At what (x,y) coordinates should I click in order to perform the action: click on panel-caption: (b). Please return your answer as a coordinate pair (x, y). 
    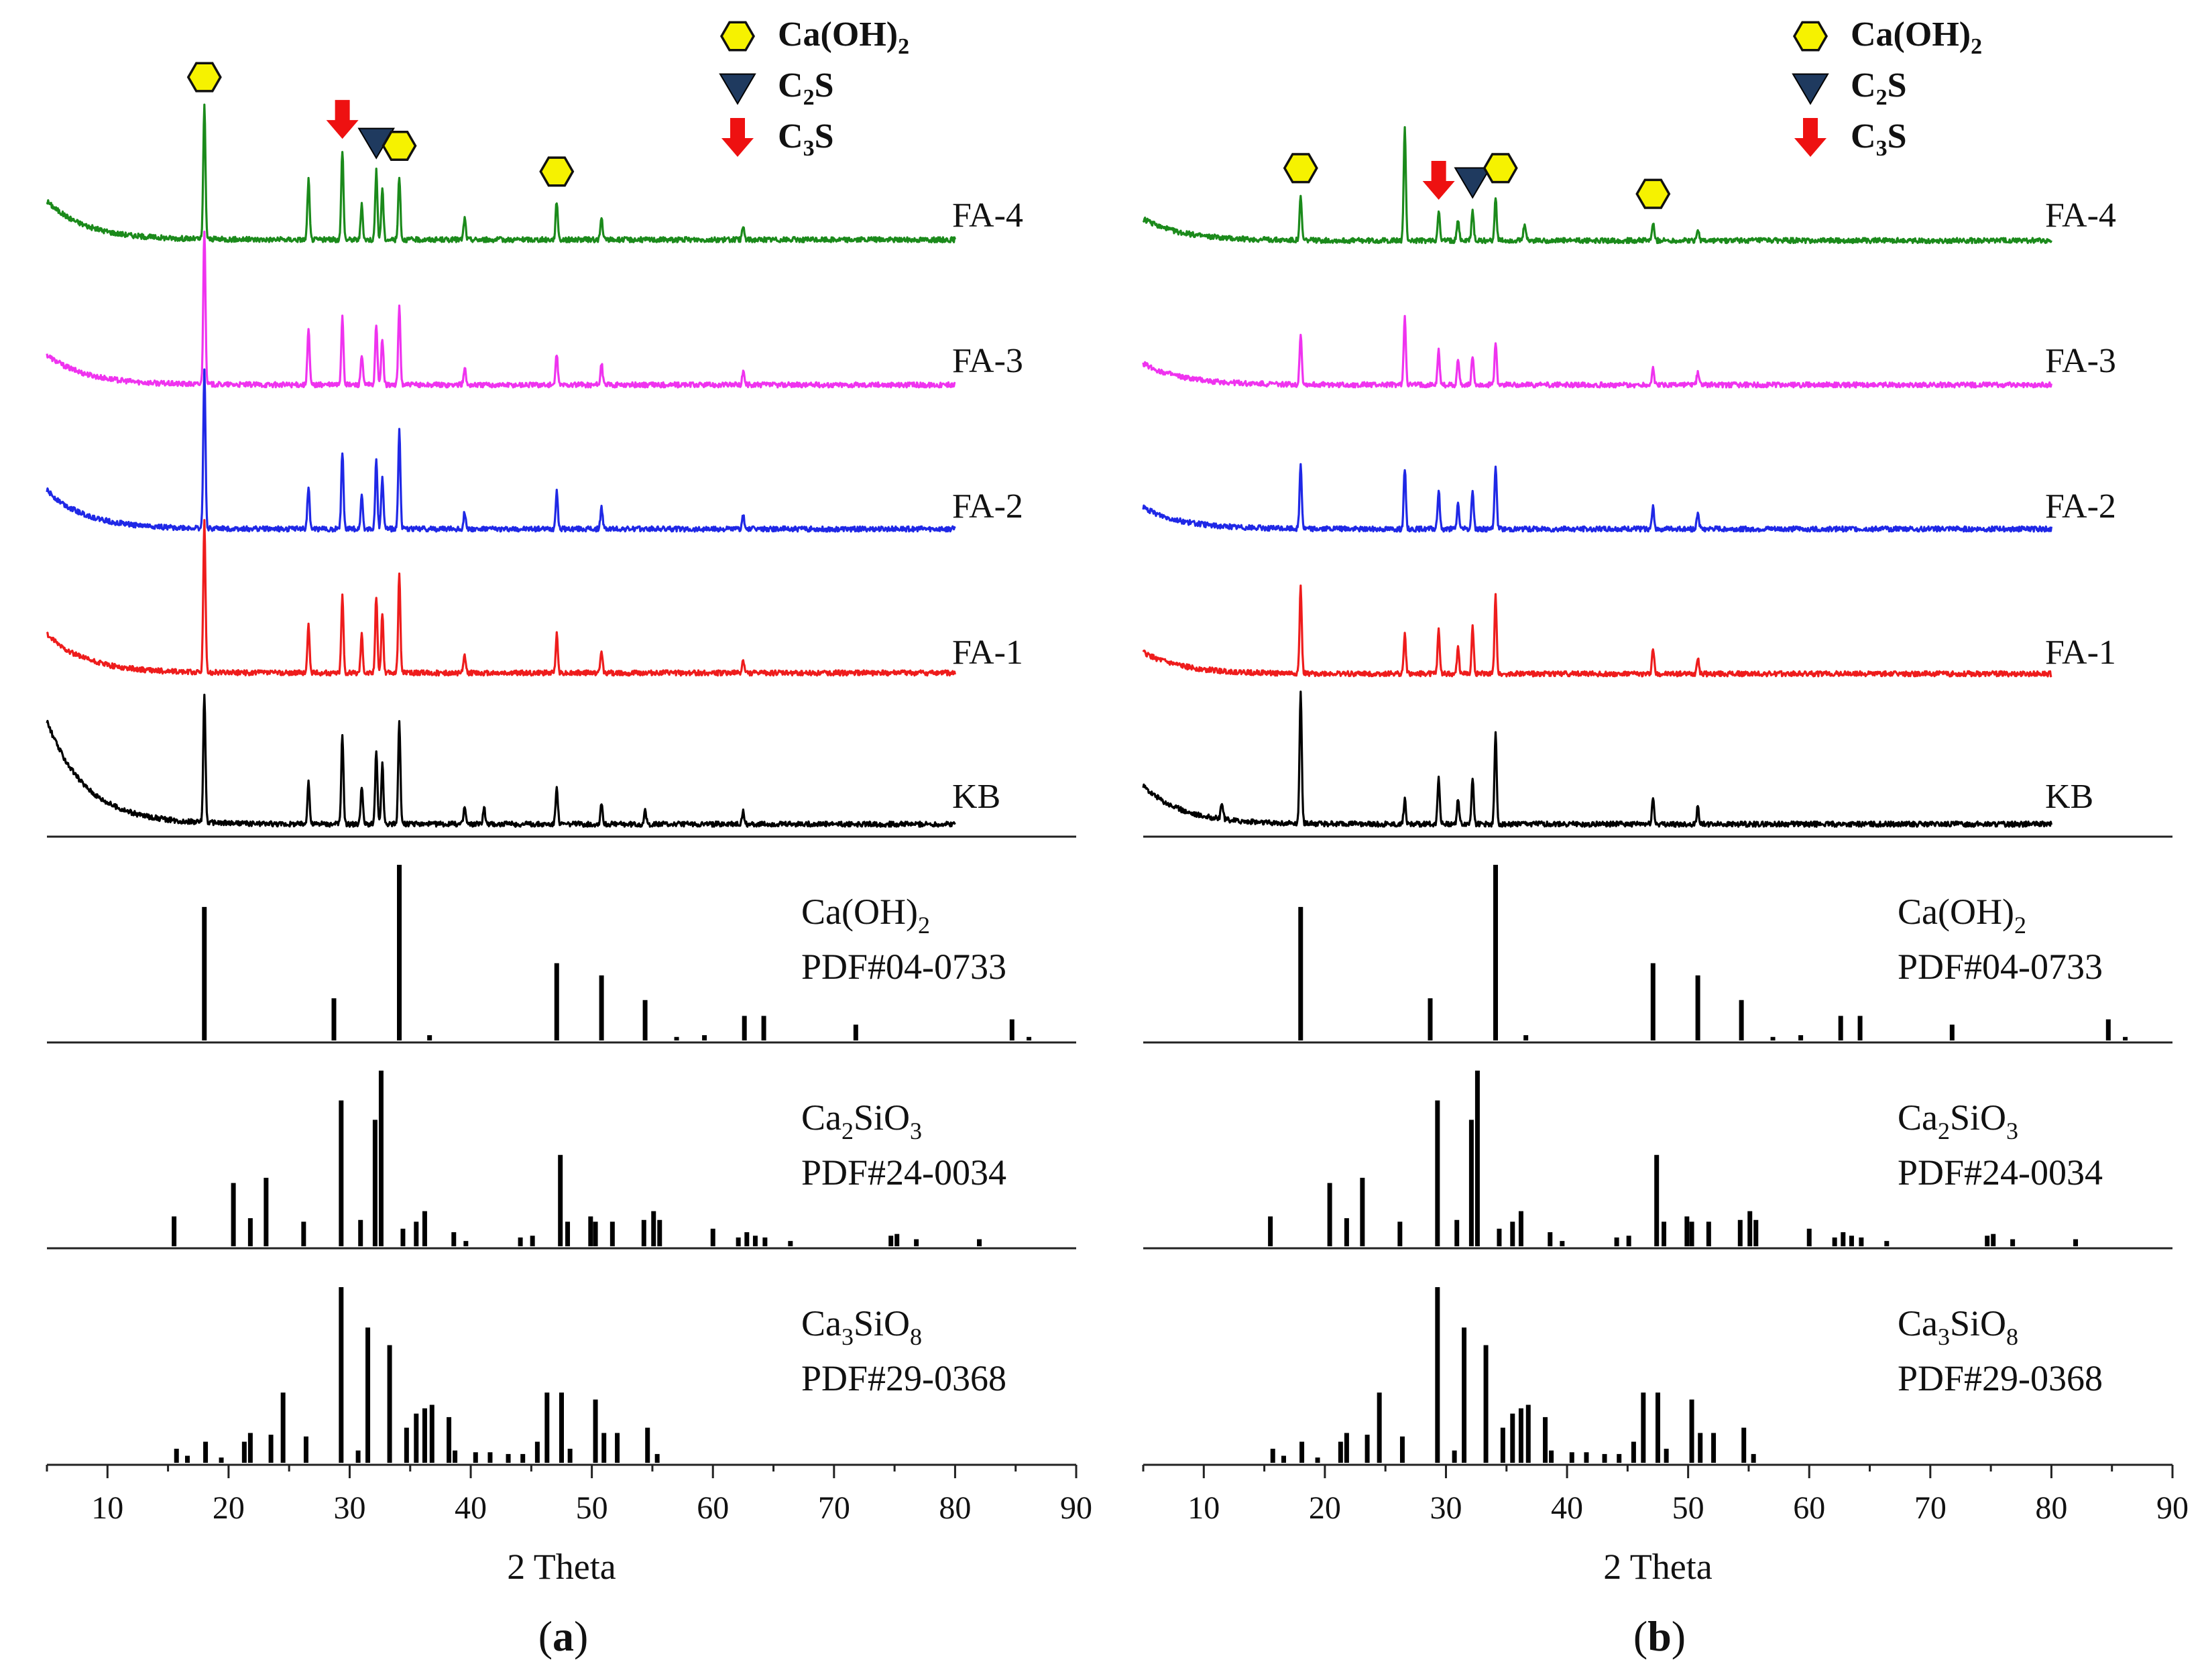
    Looking at the image, I should click on (1659, 1636).